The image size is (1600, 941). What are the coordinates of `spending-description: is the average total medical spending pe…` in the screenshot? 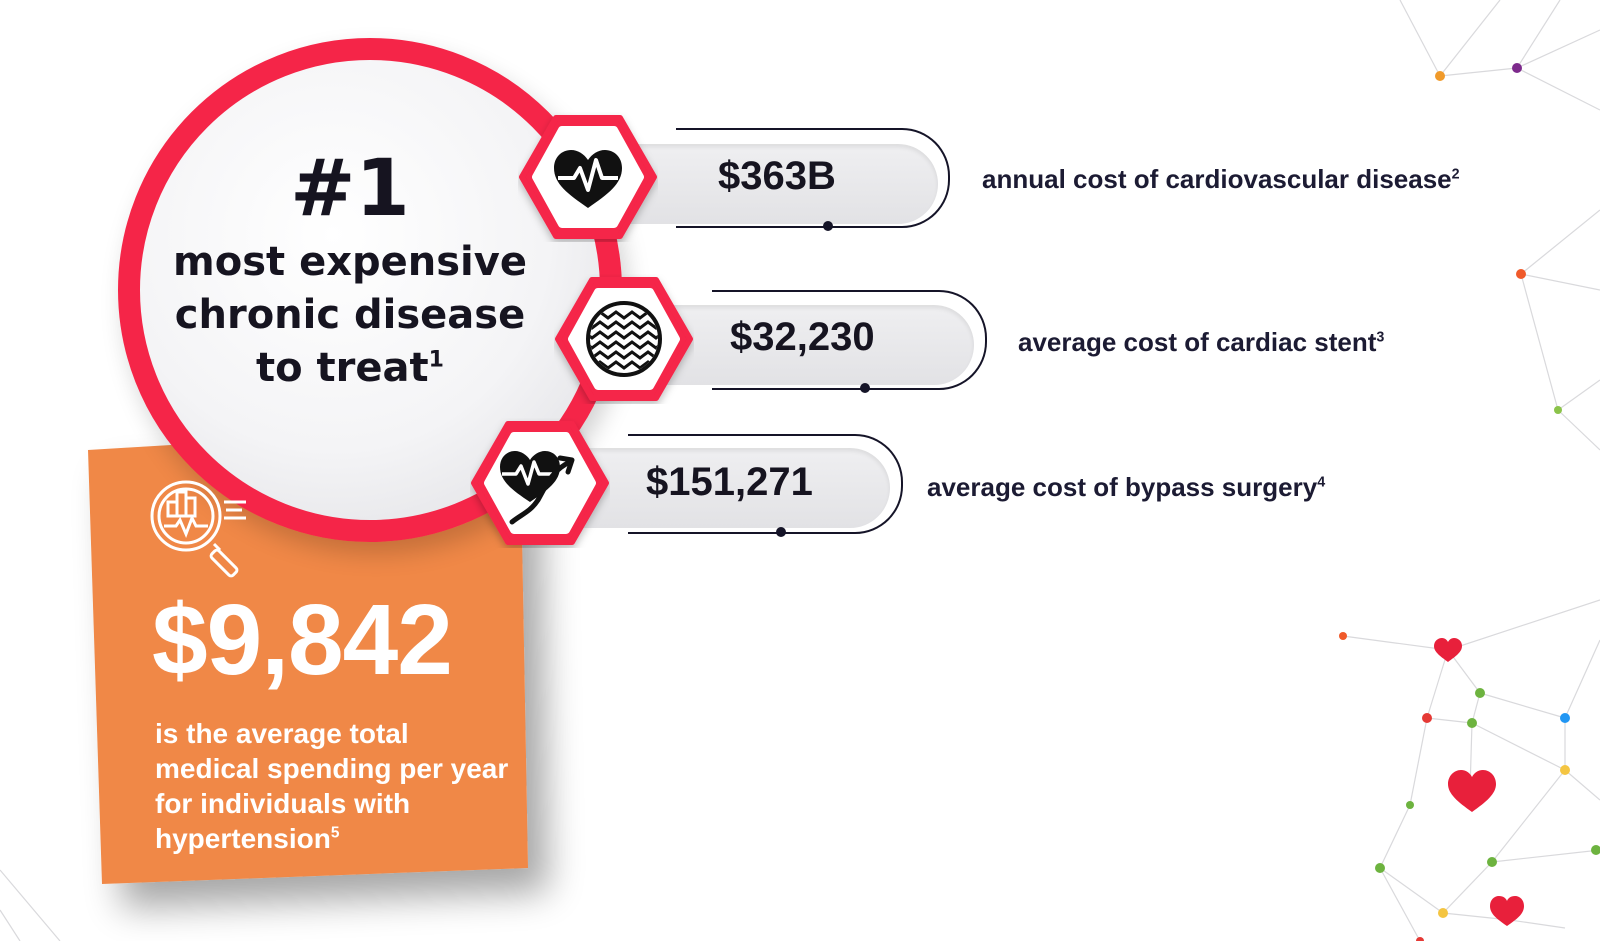 It's located at (335, 786).